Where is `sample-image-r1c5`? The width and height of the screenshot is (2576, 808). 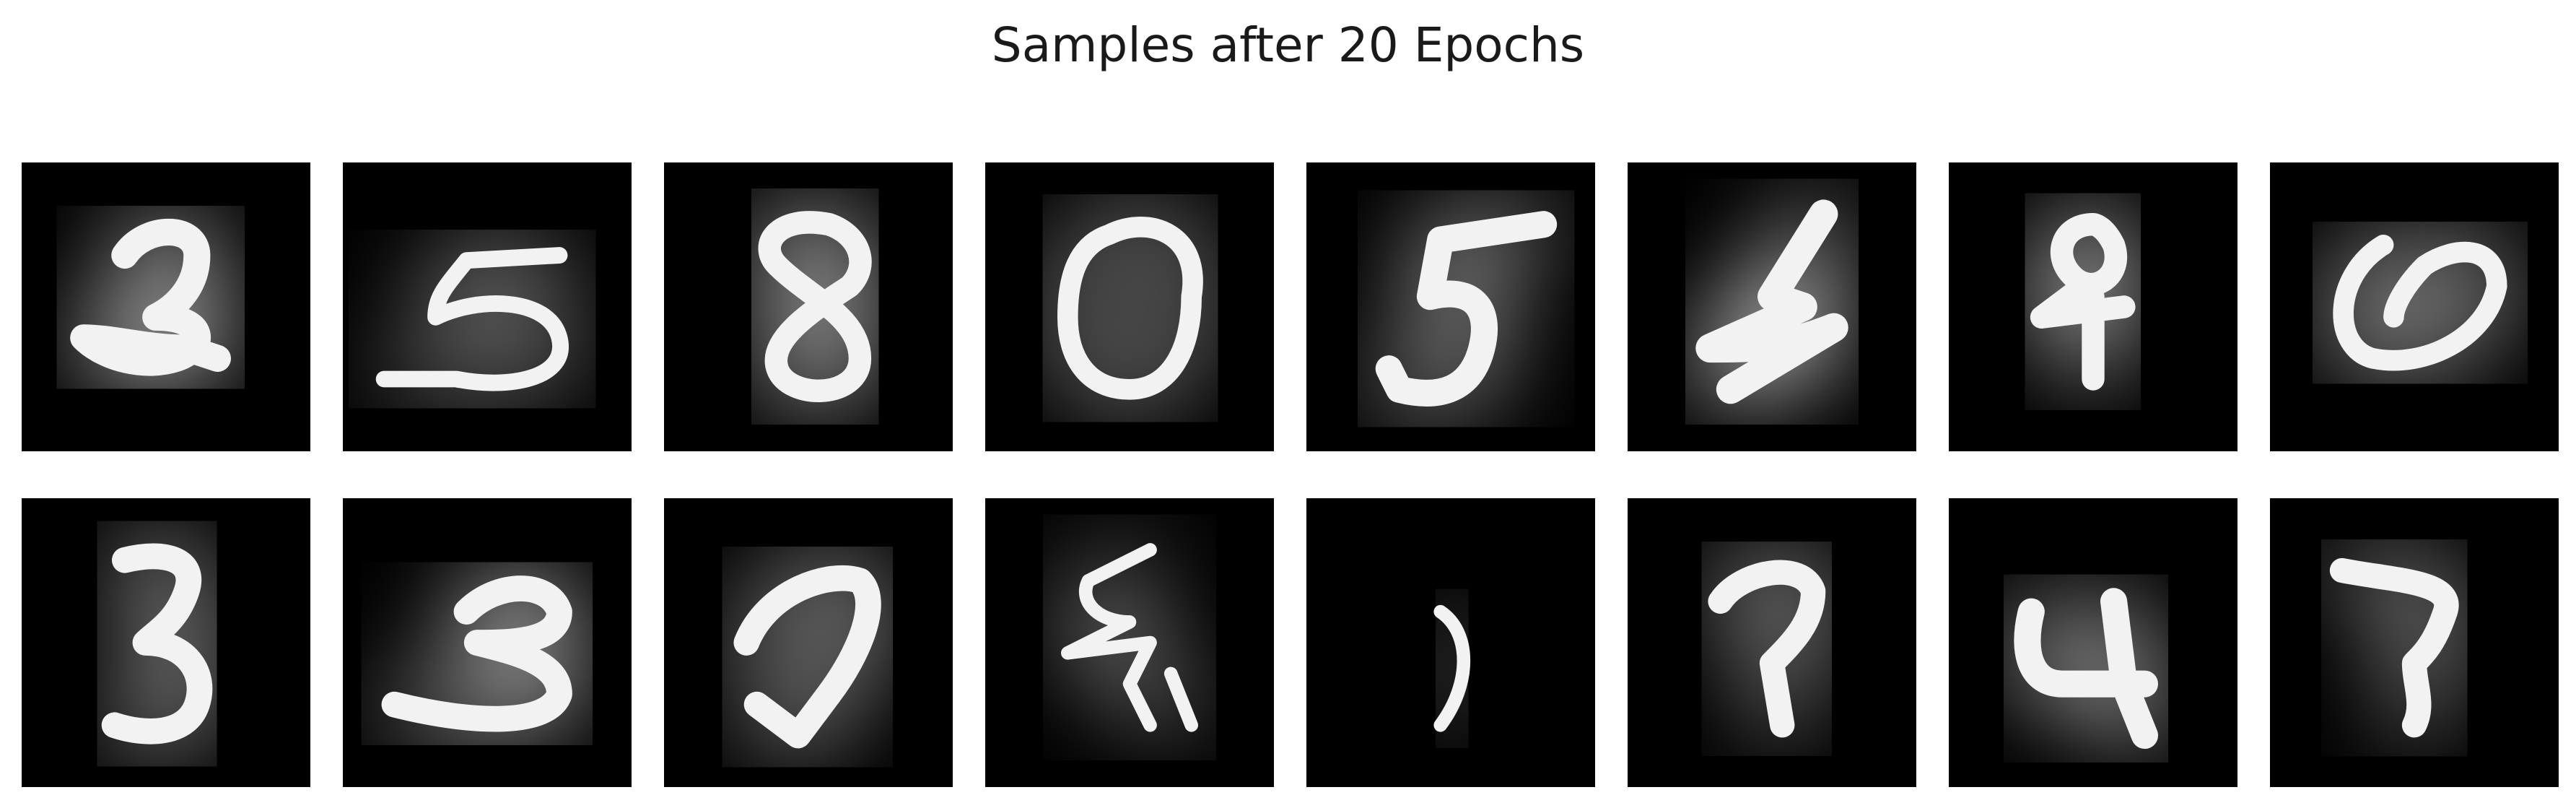
sample-image-r1c5 is located at coordinates (1450, 306).